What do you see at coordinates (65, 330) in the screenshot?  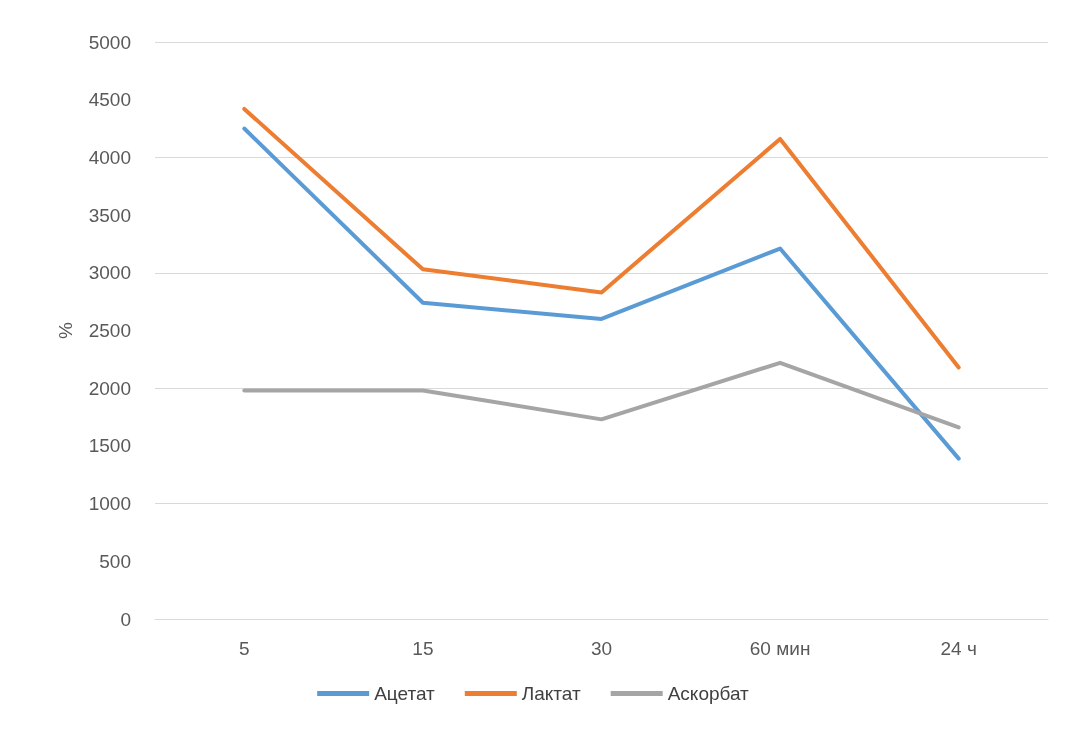 I see `y-axis-title: %` at bounding box center [65, 330].